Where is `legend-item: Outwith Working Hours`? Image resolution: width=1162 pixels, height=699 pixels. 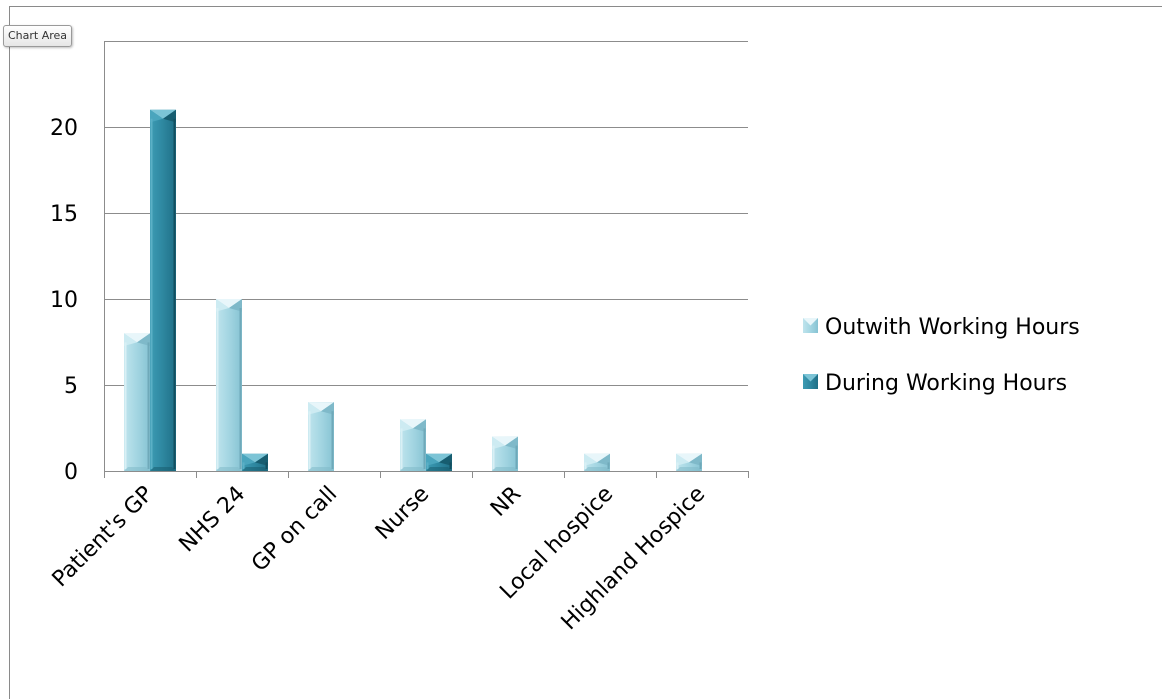
legend-item: Outwith Working Hours is located at coordinates (941, 327).